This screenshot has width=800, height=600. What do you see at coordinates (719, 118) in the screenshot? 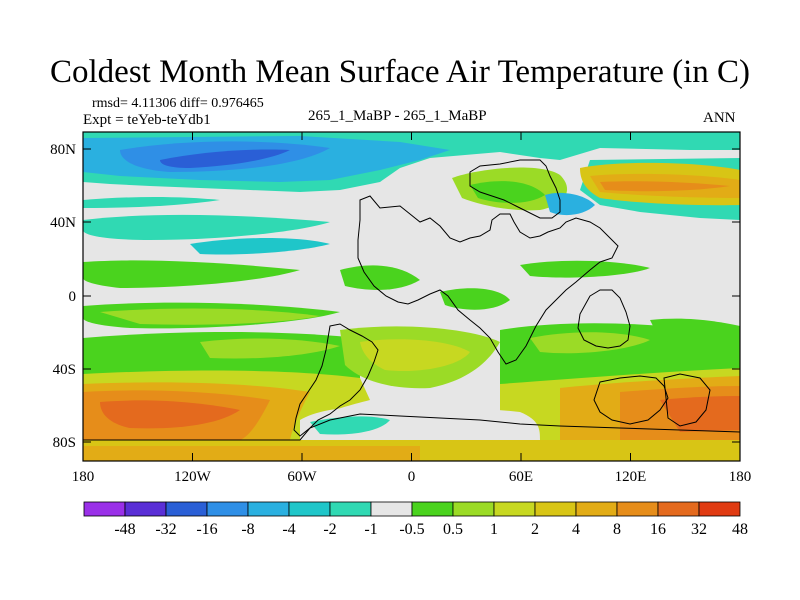
I see `season-label: ANN` at bounding box center [719, 118].